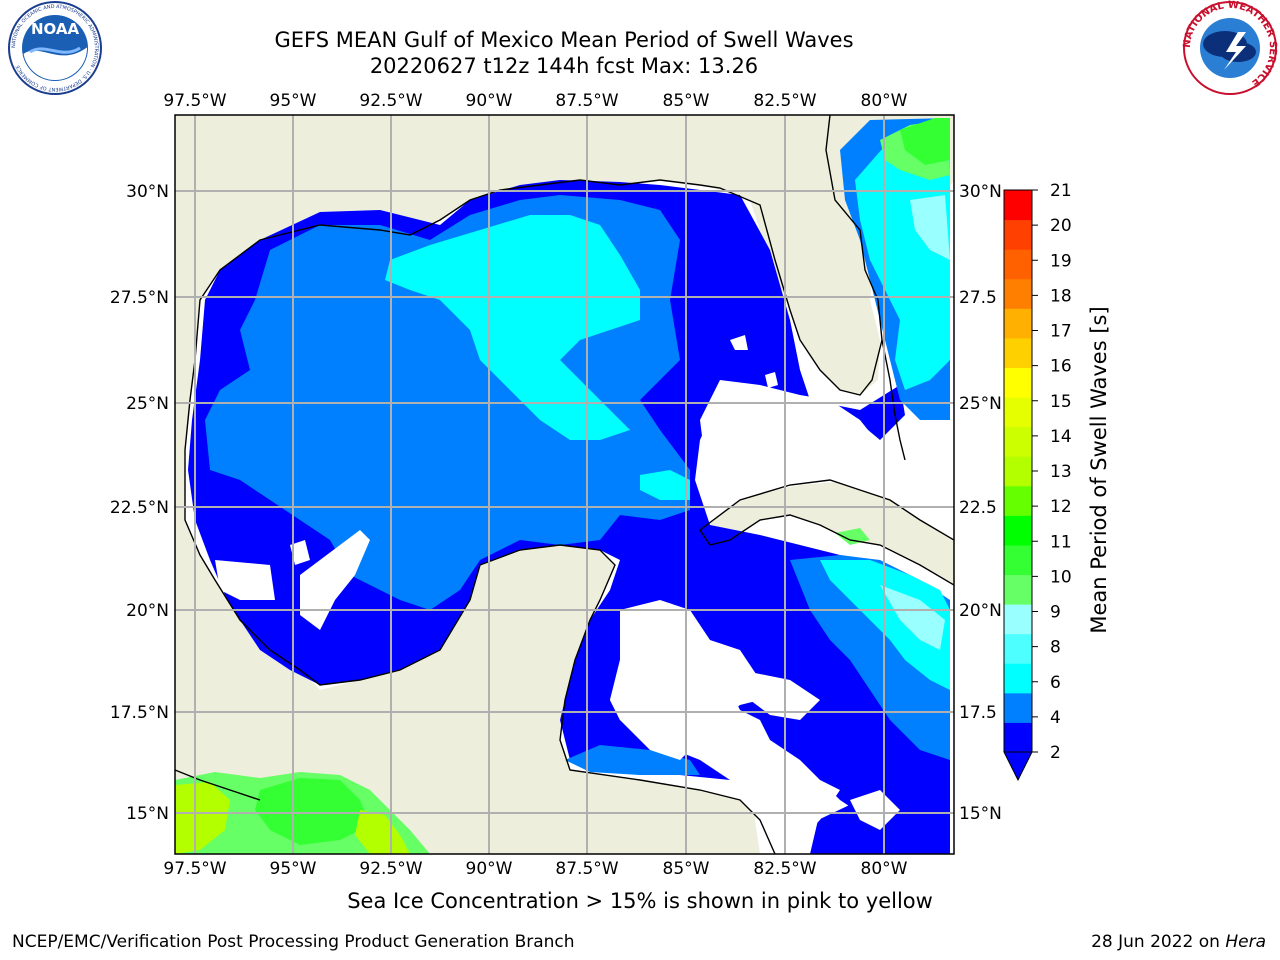 This screenshot has height=960, width=1280. Describe the element at coordinates (1061, 577) in the screenshot. I see `colorbar-tick-label: 10` at that location.